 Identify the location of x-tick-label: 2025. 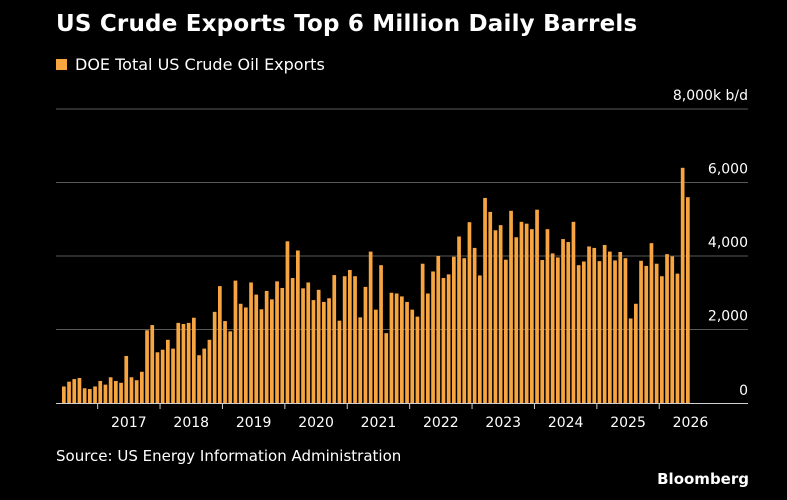
(628, 423).